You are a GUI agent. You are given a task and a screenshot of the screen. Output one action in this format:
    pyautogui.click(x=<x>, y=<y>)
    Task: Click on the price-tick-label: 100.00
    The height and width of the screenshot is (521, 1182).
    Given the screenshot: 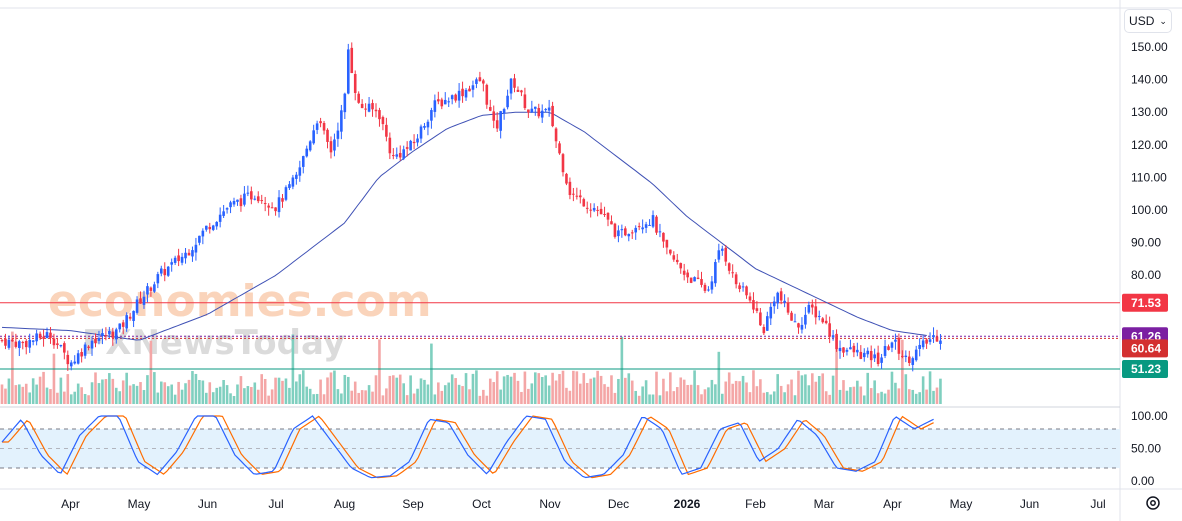 What is the action you would take?
    pyautogui.click(x=1149, y=210)
    